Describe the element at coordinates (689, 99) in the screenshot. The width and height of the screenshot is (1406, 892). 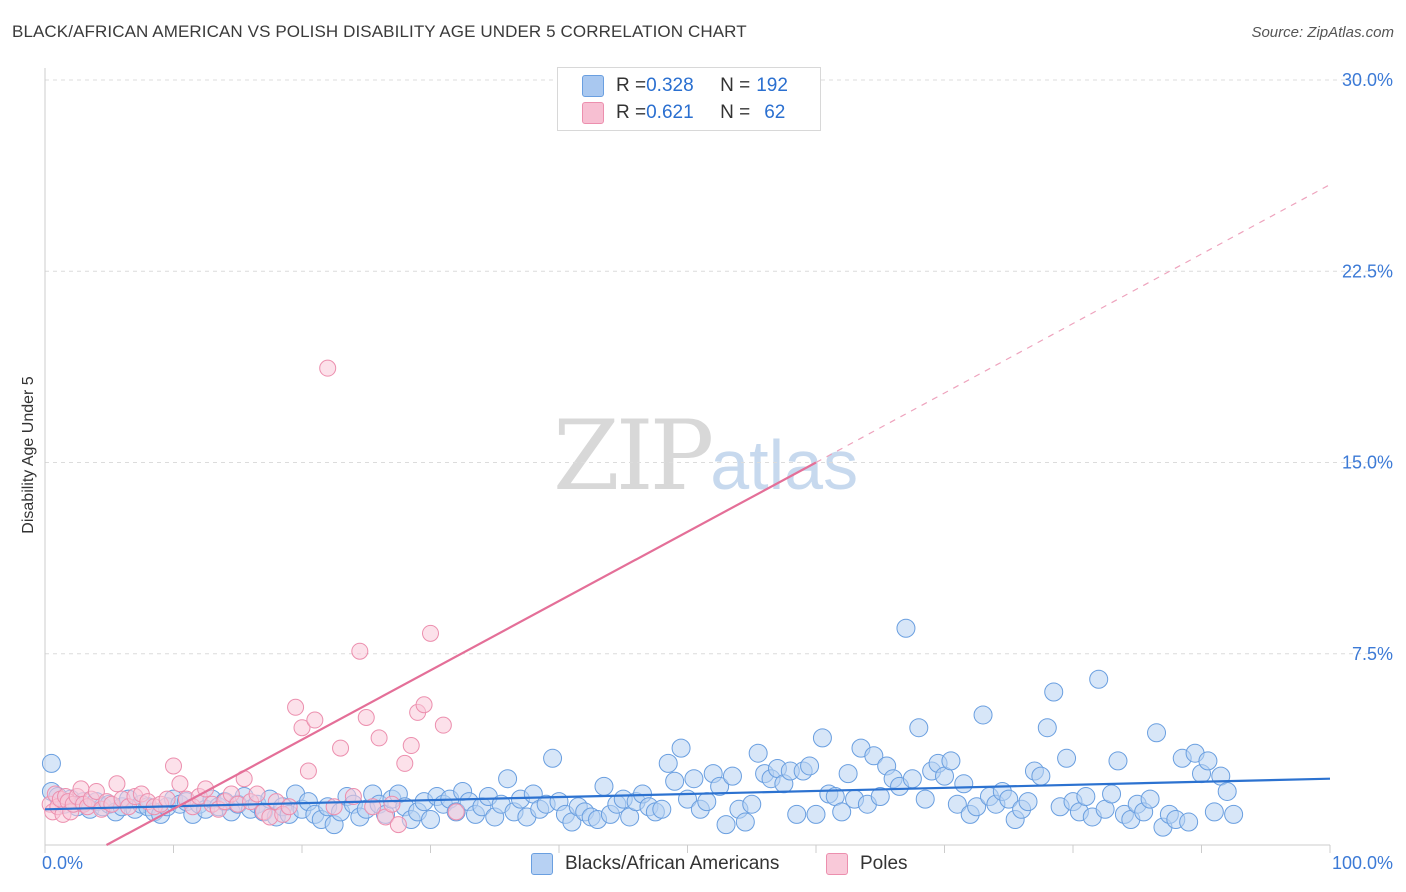
I see `stats-legend: R = 0.328 N = 192 R = 0.621 N = 62` at that location.